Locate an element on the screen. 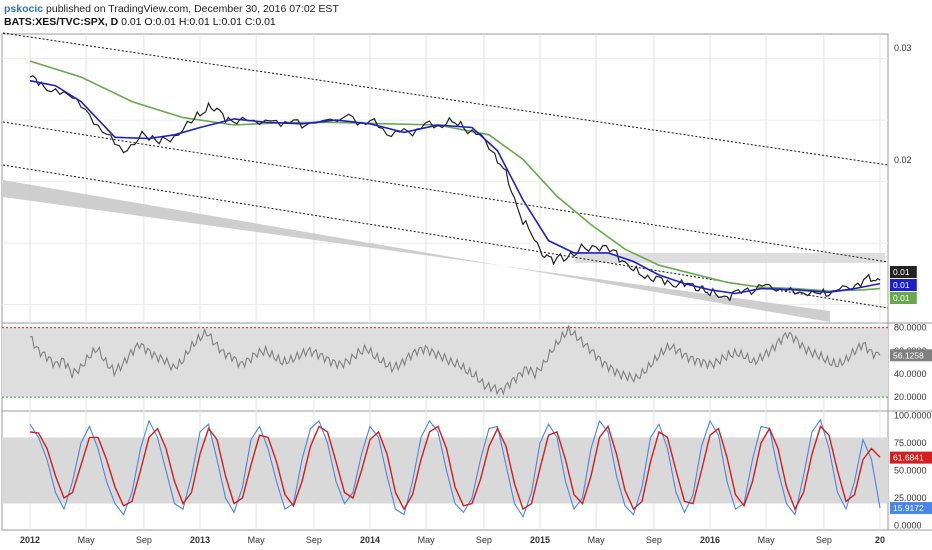 This screenshot has height=550, width=932. rsi-y-tick: 40.0000 is located at coordinates (910, 374).